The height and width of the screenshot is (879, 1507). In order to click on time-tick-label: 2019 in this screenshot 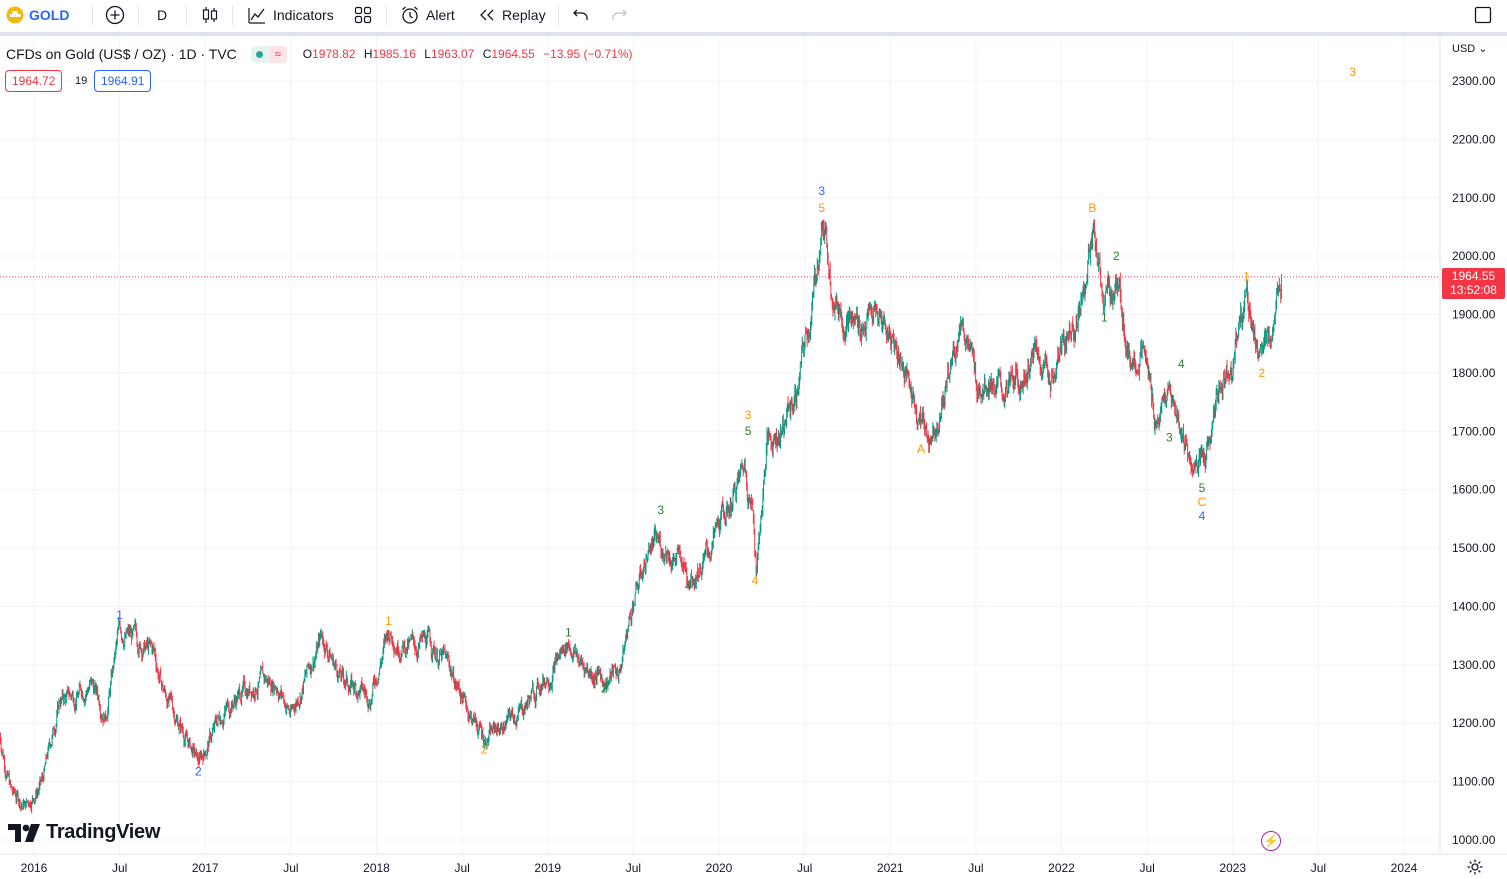, I will do `click(547, 868)`.